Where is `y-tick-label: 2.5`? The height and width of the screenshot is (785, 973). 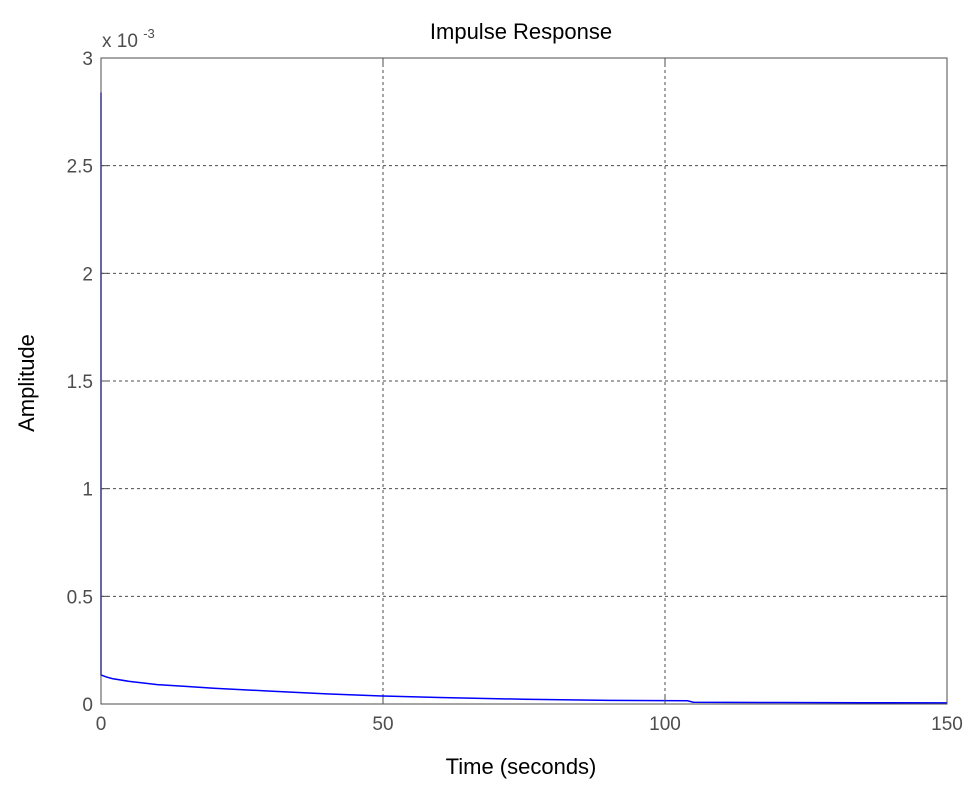
y-tick-label: 2.5 is located at coordinates (80, 167).